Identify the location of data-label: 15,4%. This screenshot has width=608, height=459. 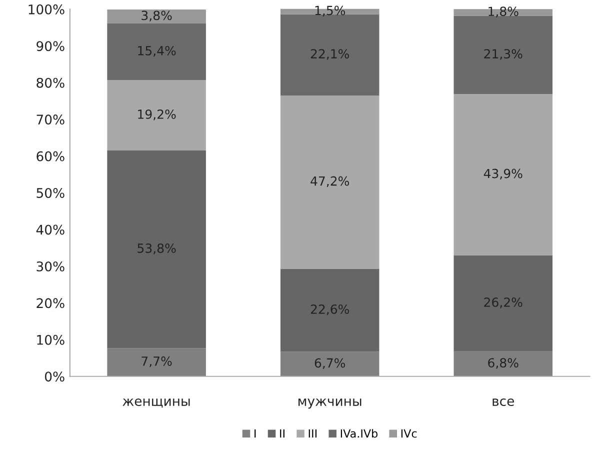
(157, 51).